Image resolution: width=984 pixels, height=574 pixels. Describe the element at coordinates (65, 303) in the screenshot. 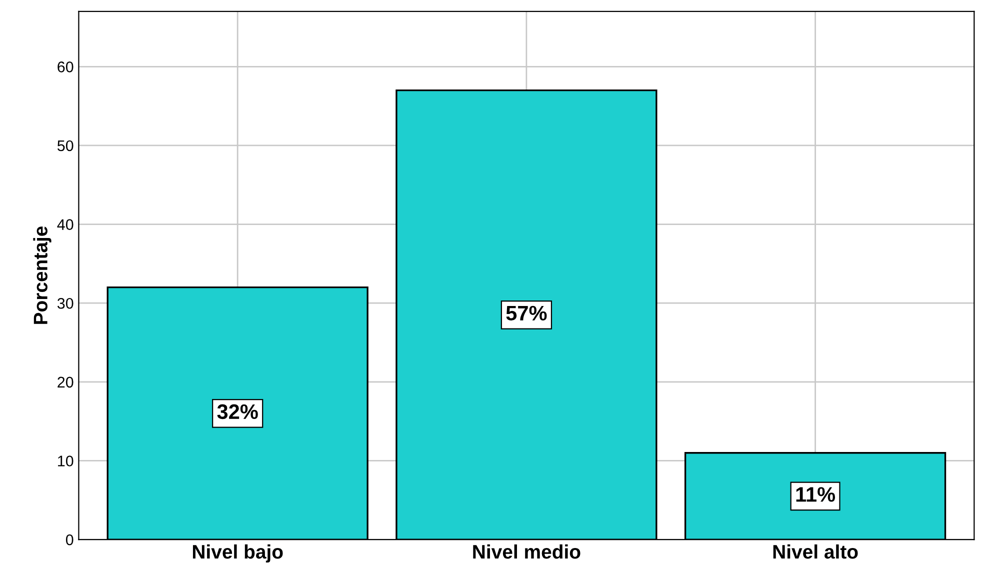

I see `y-tick-label: 30` at that location.